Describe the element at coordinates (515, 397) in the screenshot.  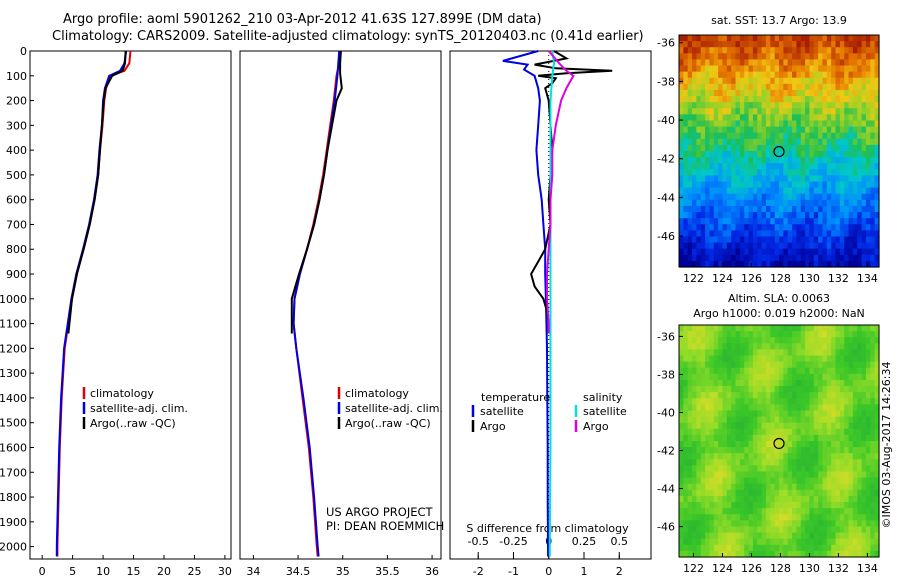
I see `legend-title-temperature: temperature` at that location.